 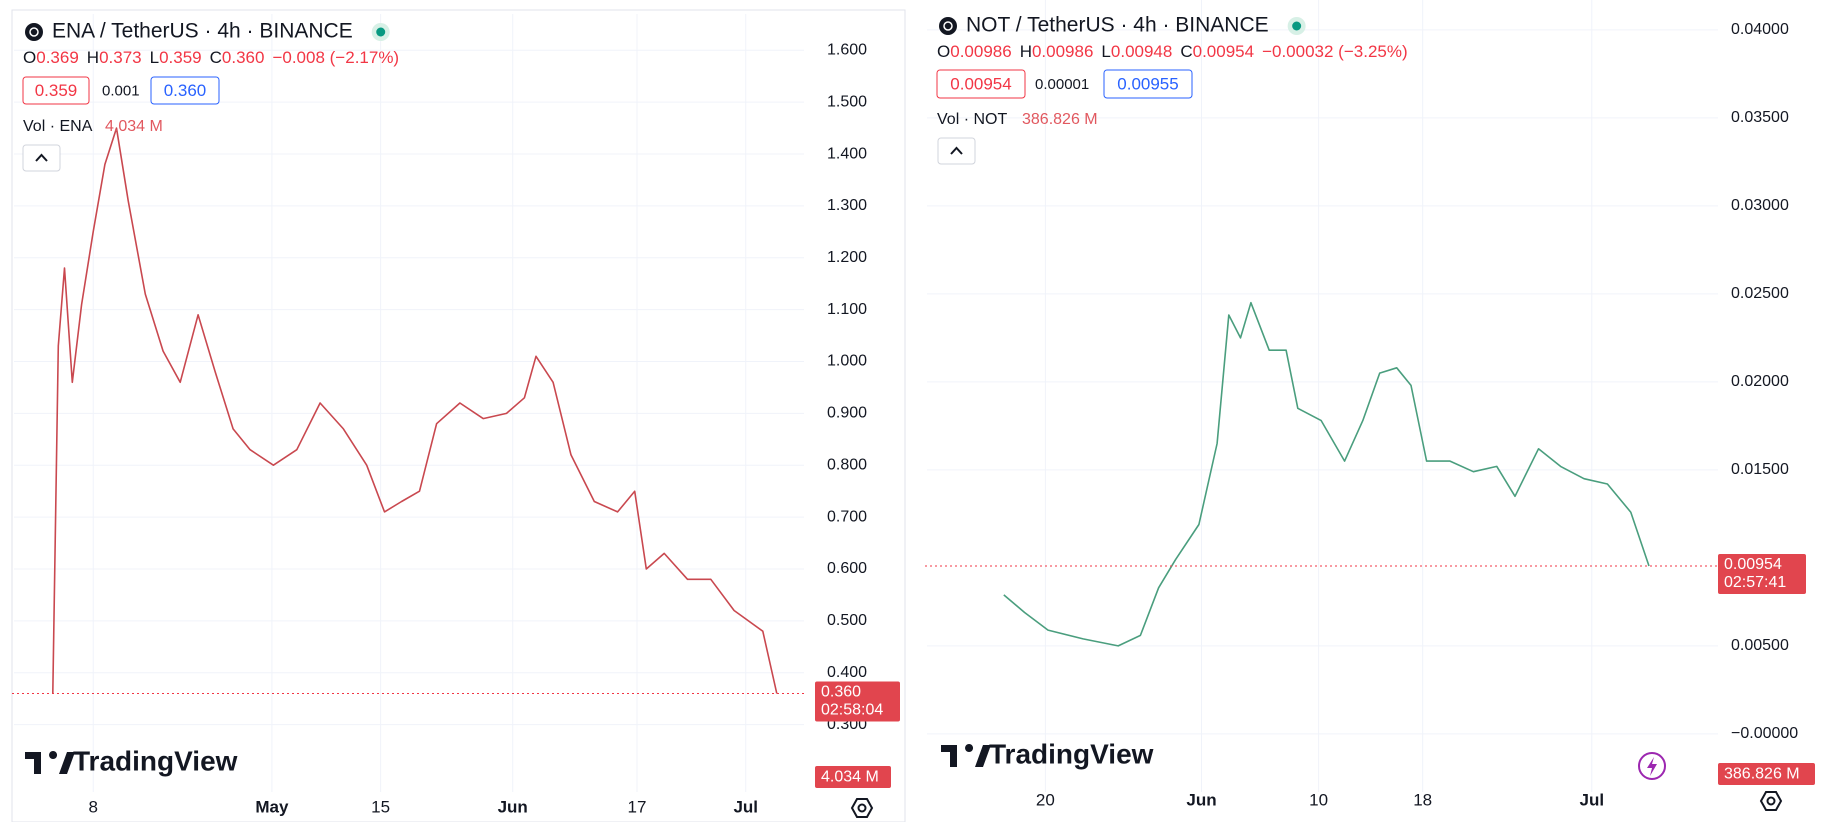 What do you see at coordinates (847, 620) in the screenshot?
I see `y-tick-label: 0.500` at bounding box center [847, 620].